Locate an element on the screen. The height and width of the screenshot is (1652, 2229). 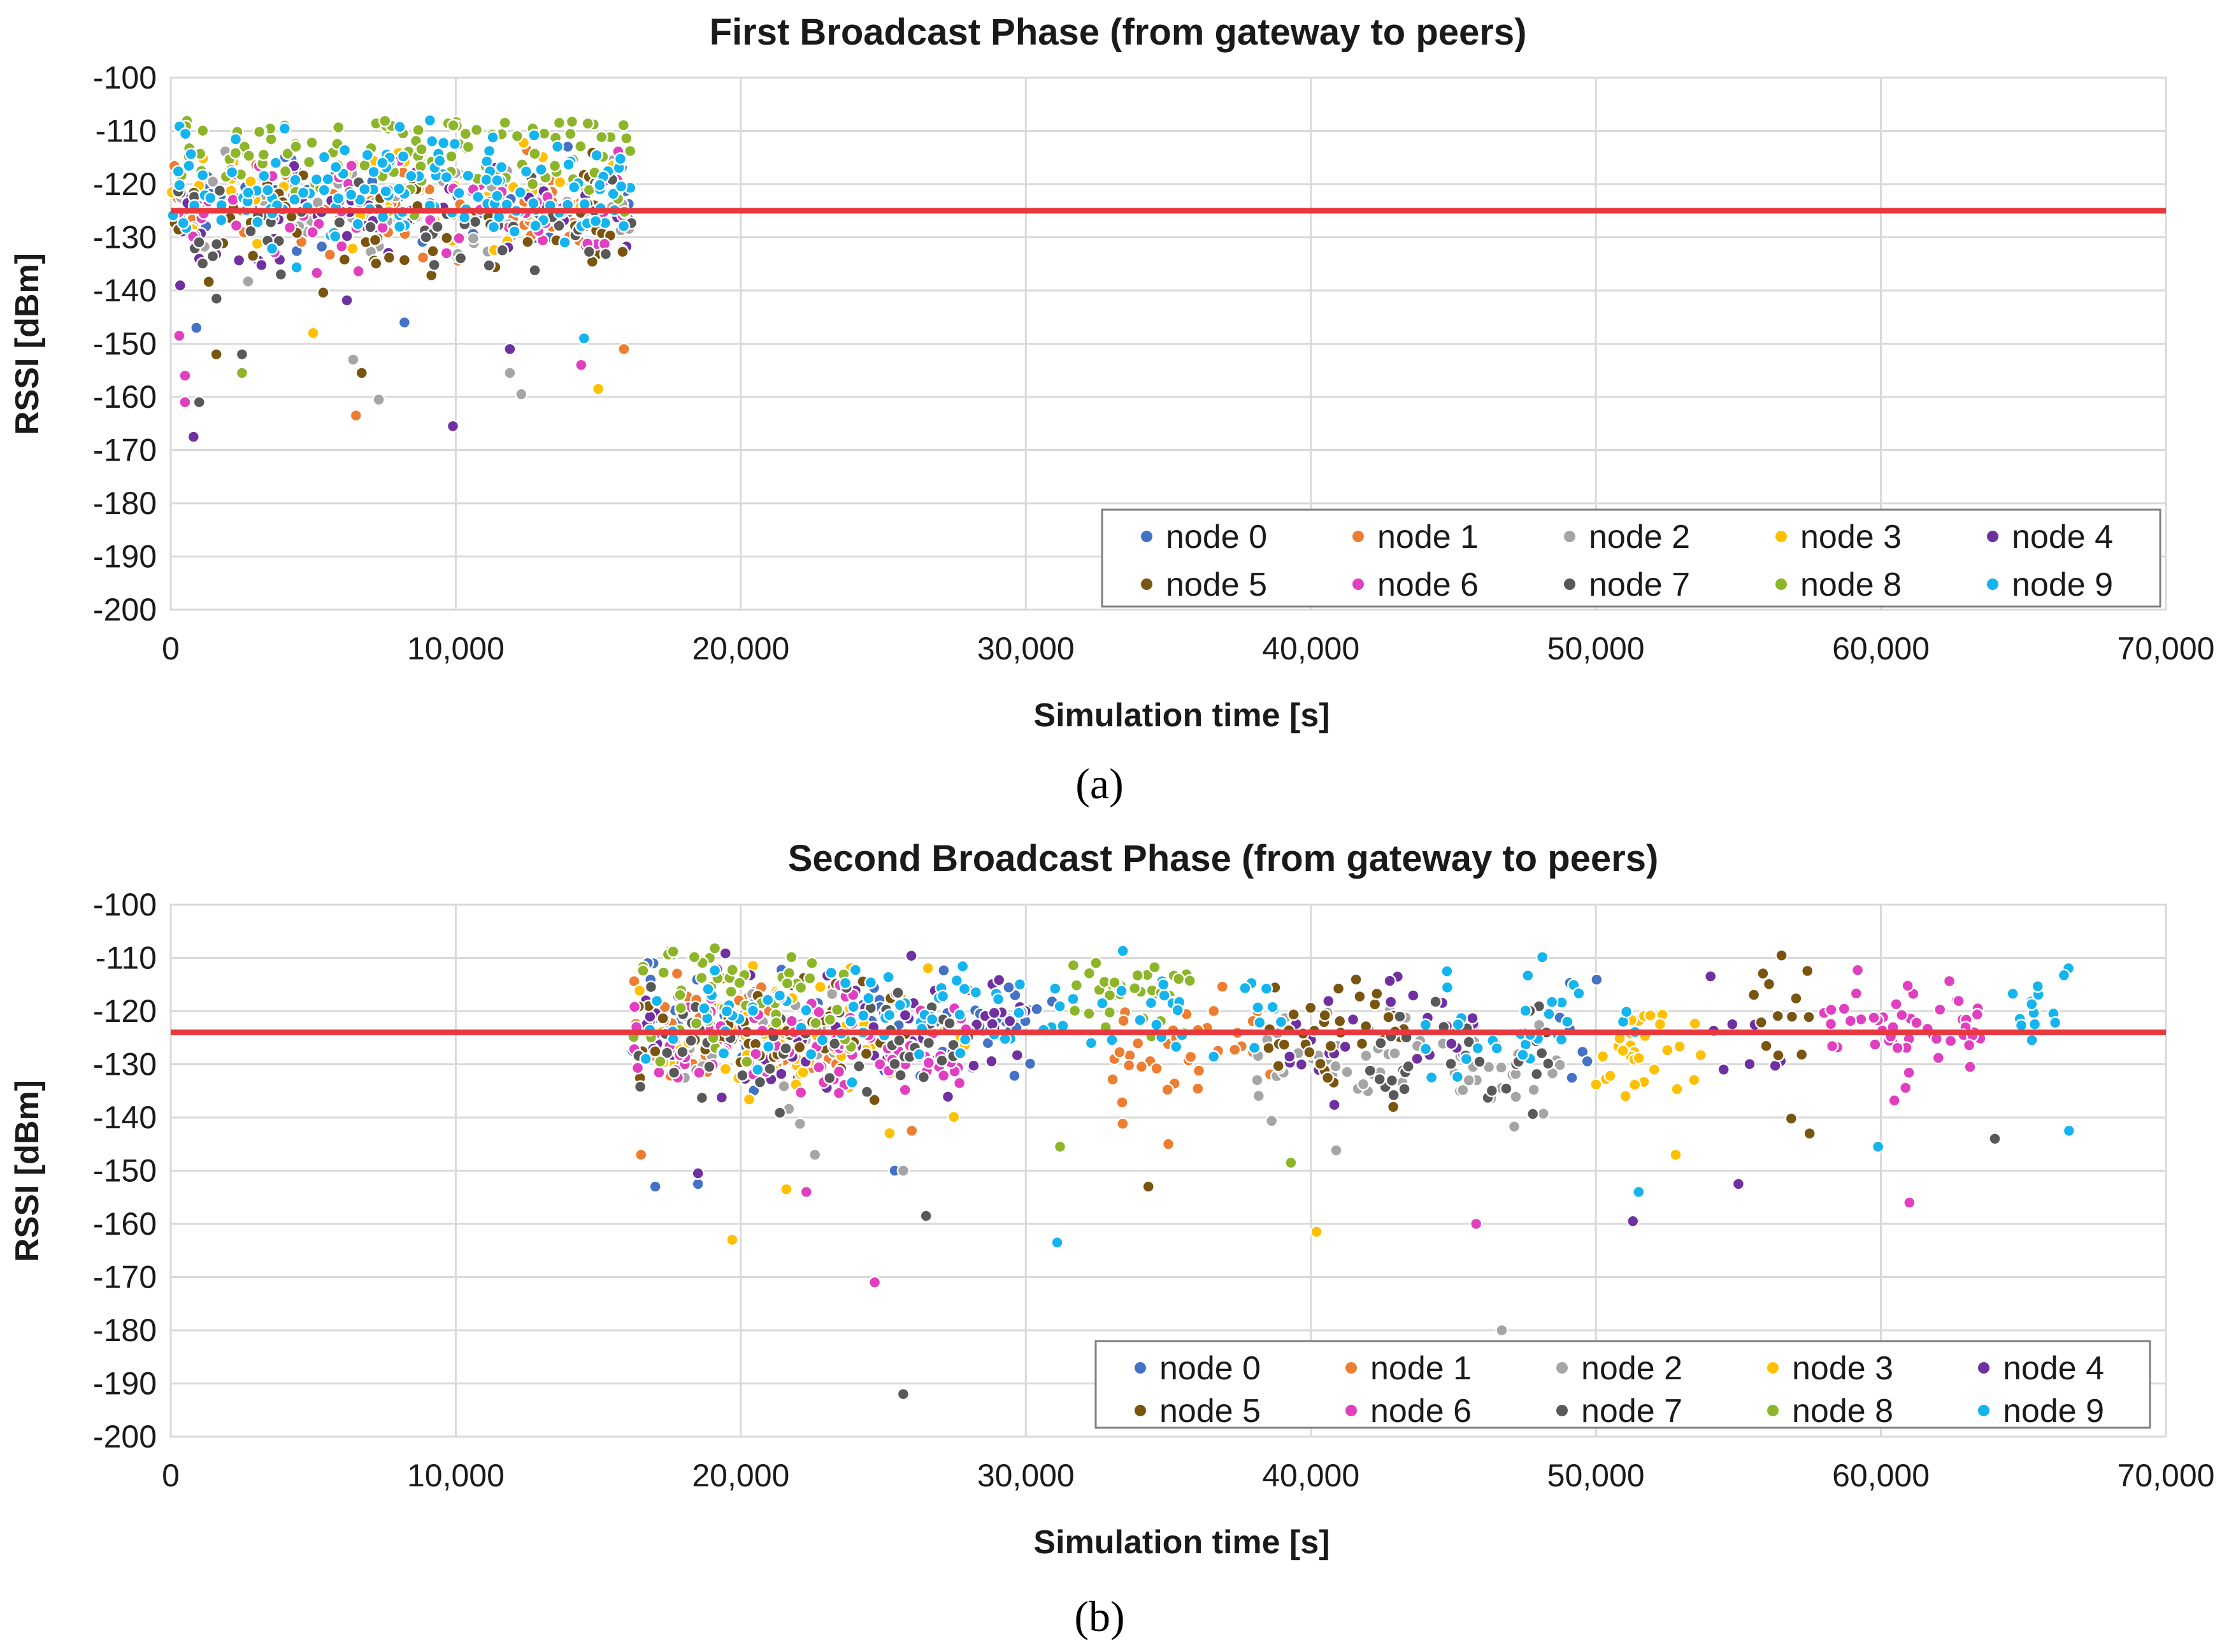
legend-label: node 3 is located at coordinates (1851, 537).